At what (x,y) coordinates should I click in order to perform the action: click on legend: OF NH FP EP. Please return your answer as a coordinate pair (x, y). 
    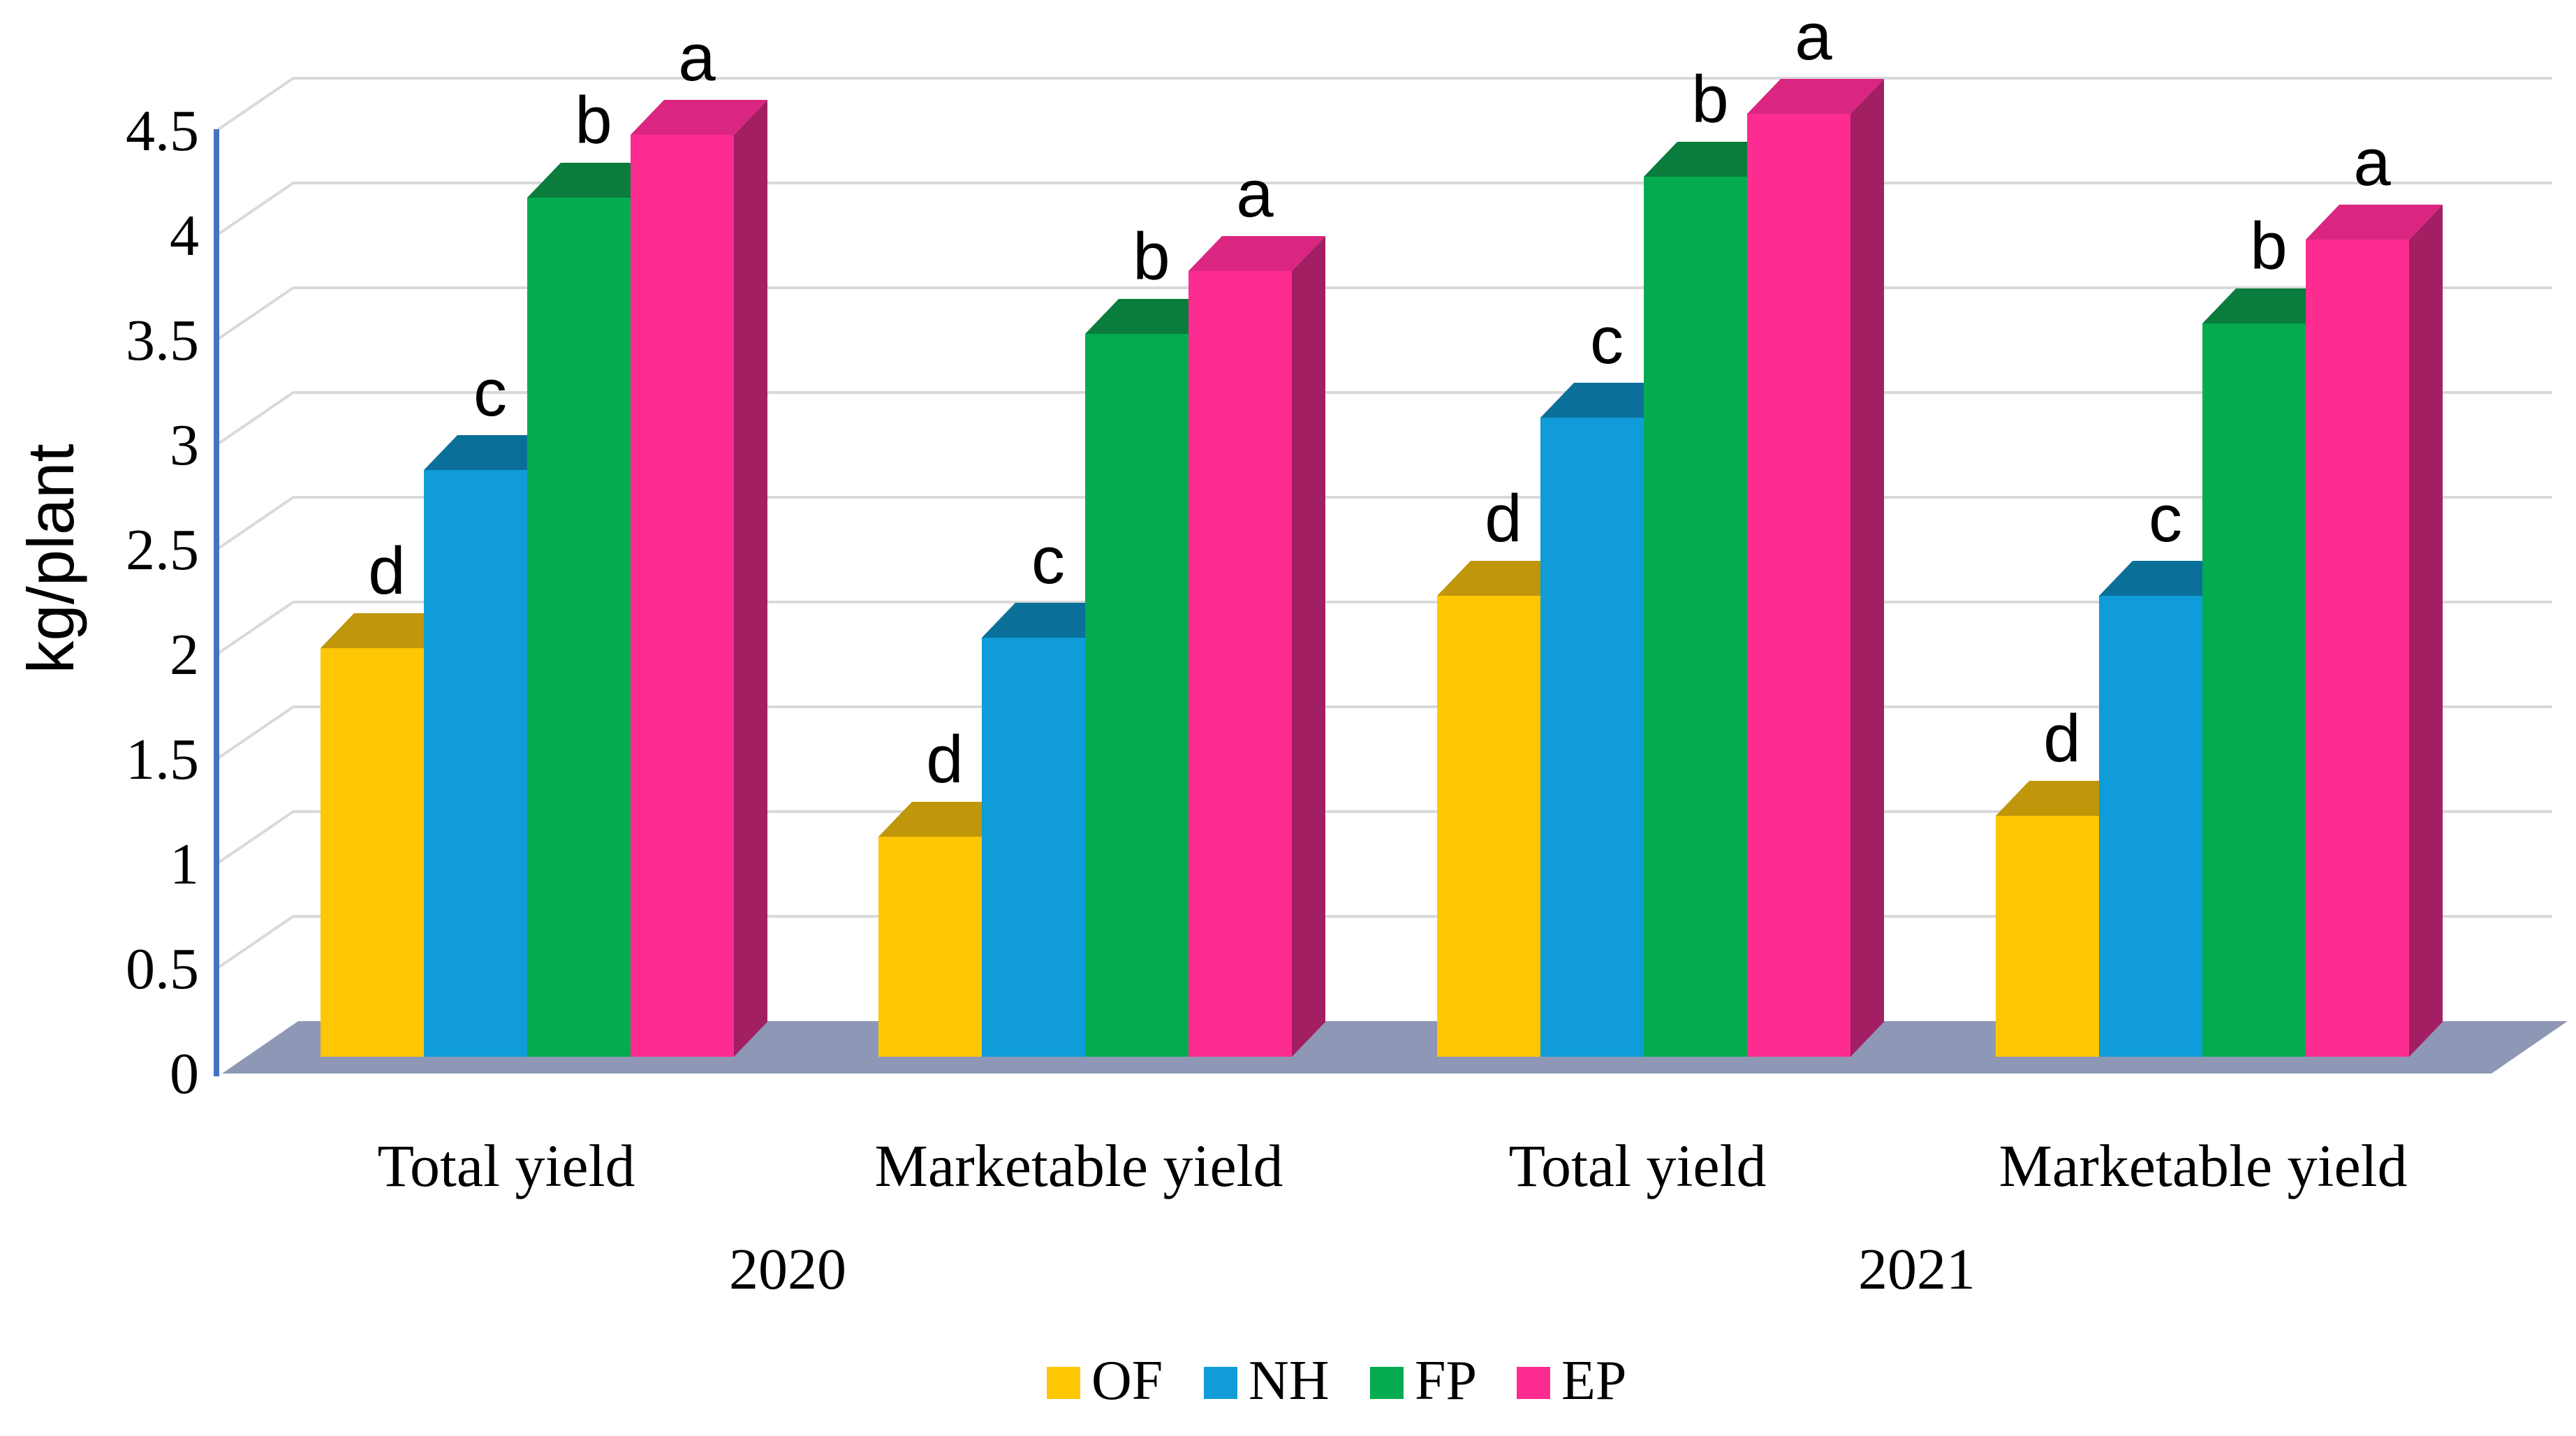
    Looking at the image, I should click on (1336, 1381).